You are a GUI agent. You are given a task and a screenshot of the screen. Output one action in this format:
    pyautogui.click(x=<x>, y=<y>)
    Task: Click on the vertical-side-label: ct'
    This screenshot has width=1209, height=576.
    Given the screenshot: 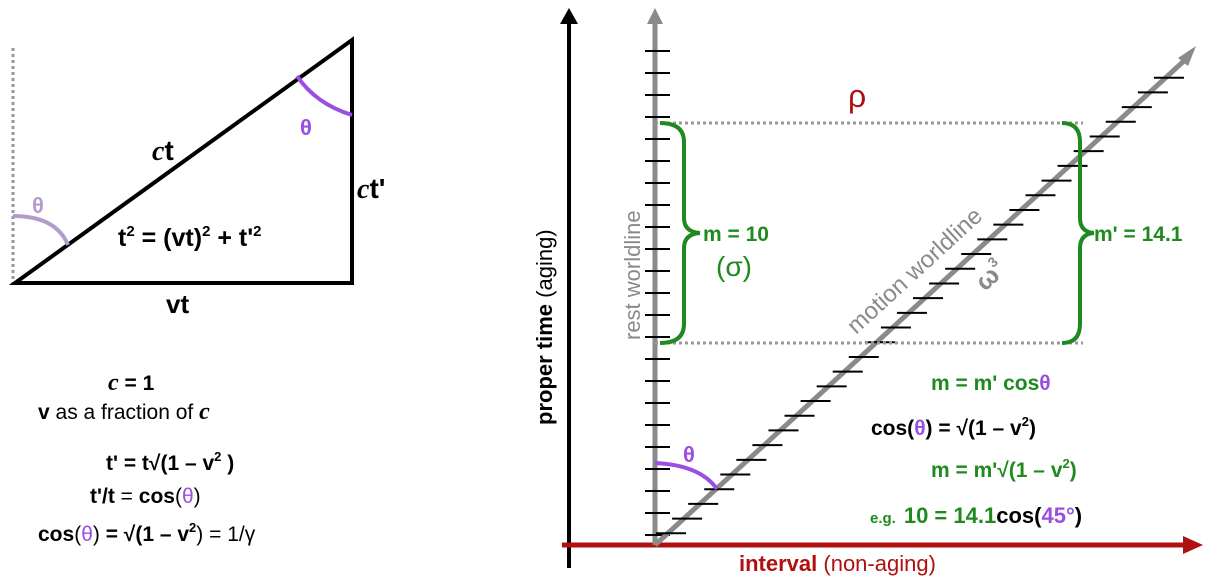 What is the action you would take?
    pyautogui.click(x=371, y=189)
    